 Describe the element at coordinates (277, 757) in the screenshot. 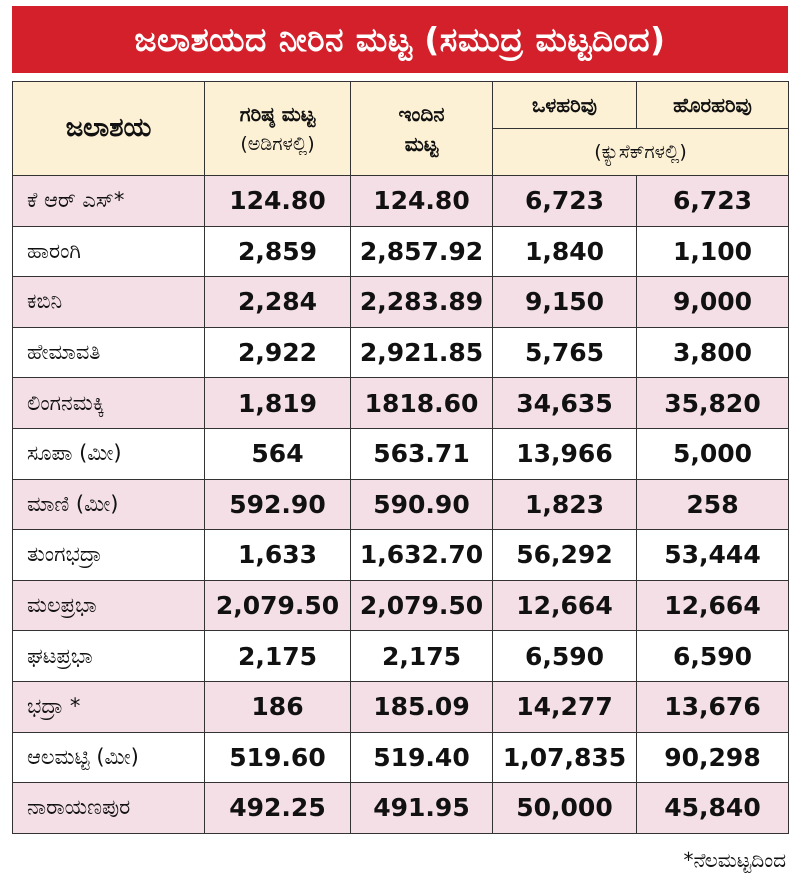

I see `max-level-cell: 519.60` at that location.